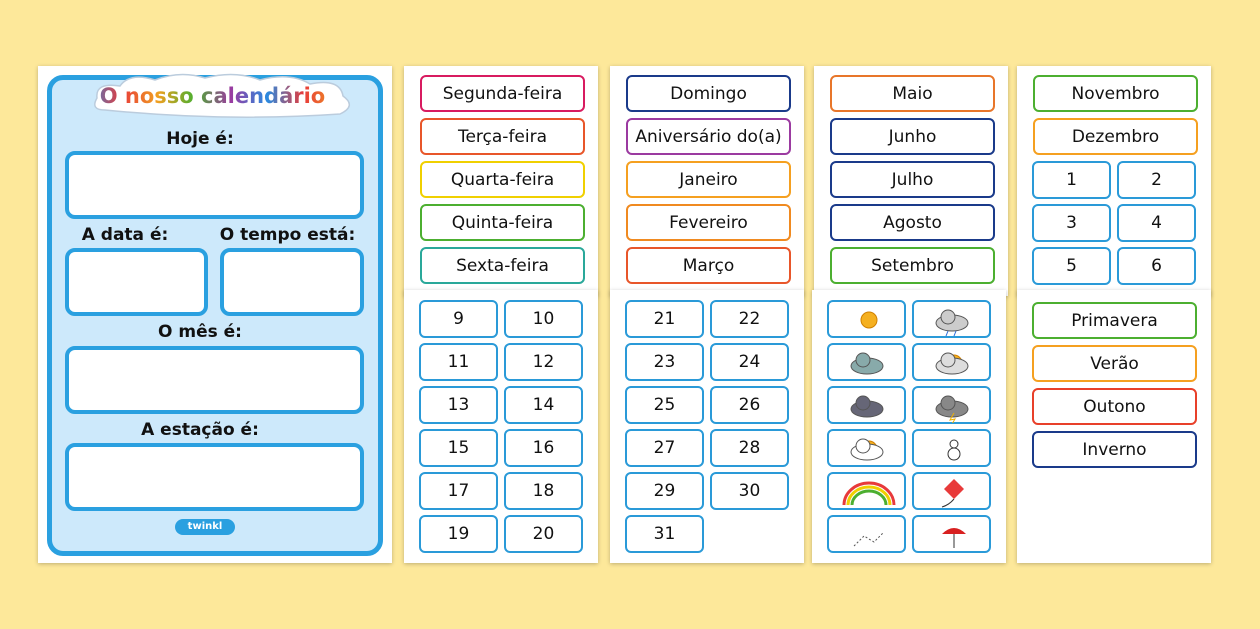 This screenshot has height=629, width=1260. I want to click on number-card: 14, so click(543, 405).